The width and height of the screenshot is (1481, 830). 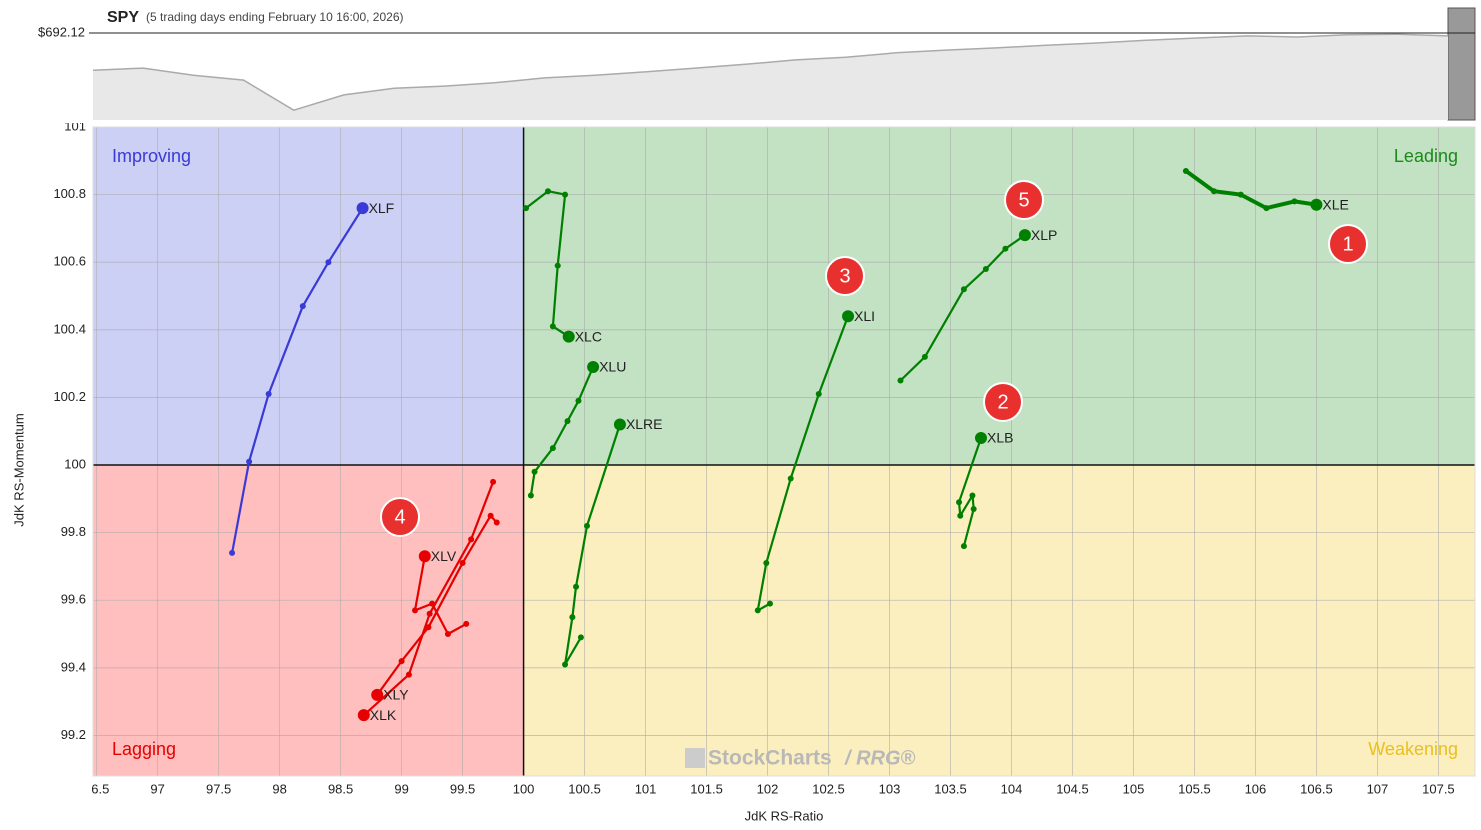 What do you see at coordinates (383, 715) in the screenshot?
I see `series-label: XLK` at bounding box center [383, 715].